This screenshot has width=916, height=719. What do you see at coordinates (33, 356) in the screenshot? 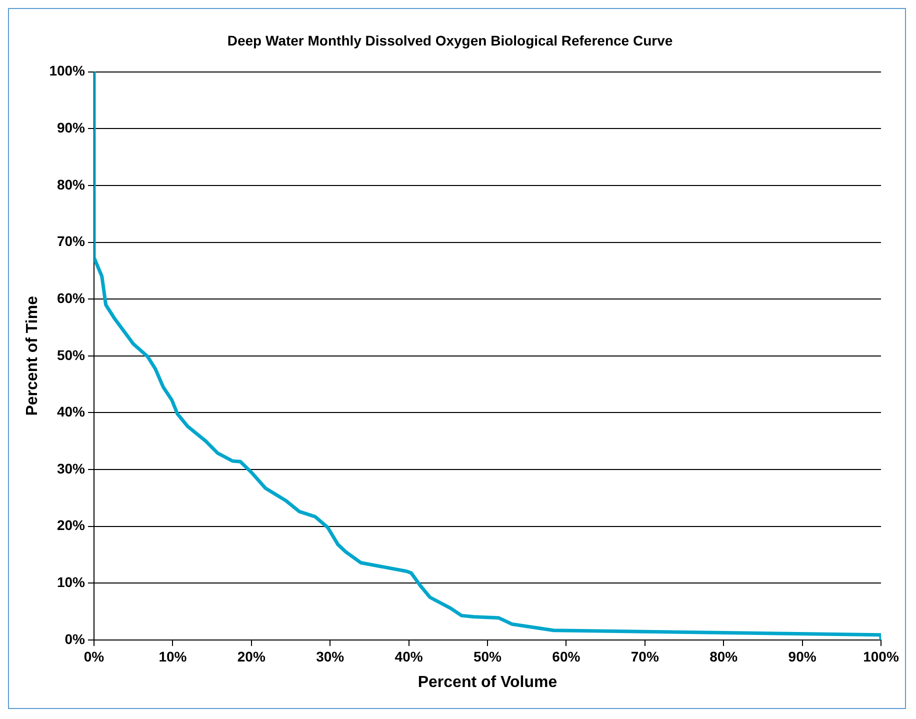
I see `y-axis-title: Percent of Time` at bounding box center [33, 356].